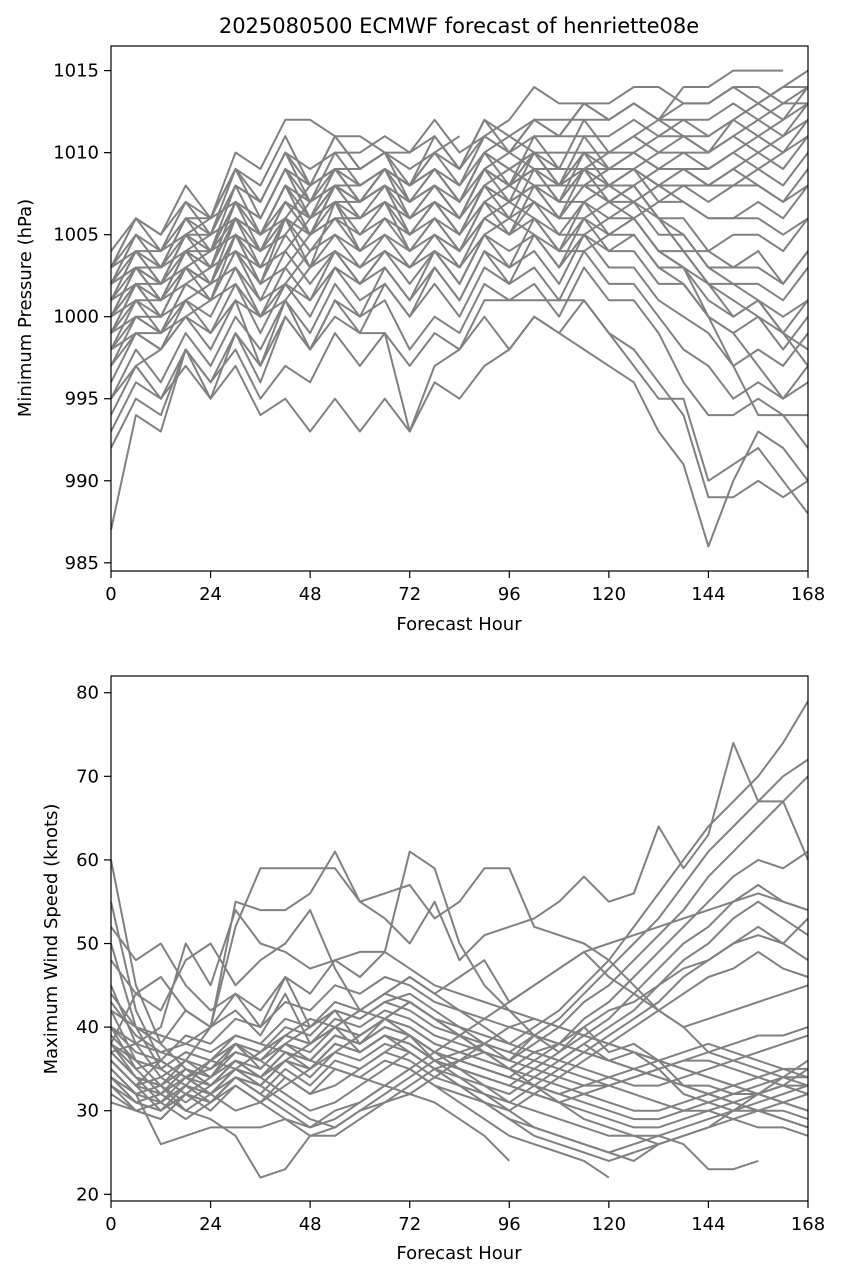 The height and width of the screenshot is (1279, 843). Describe the element at coordinates (87, 693) in the screenshot. I see `wind-y-tick-label: 80` at that location.